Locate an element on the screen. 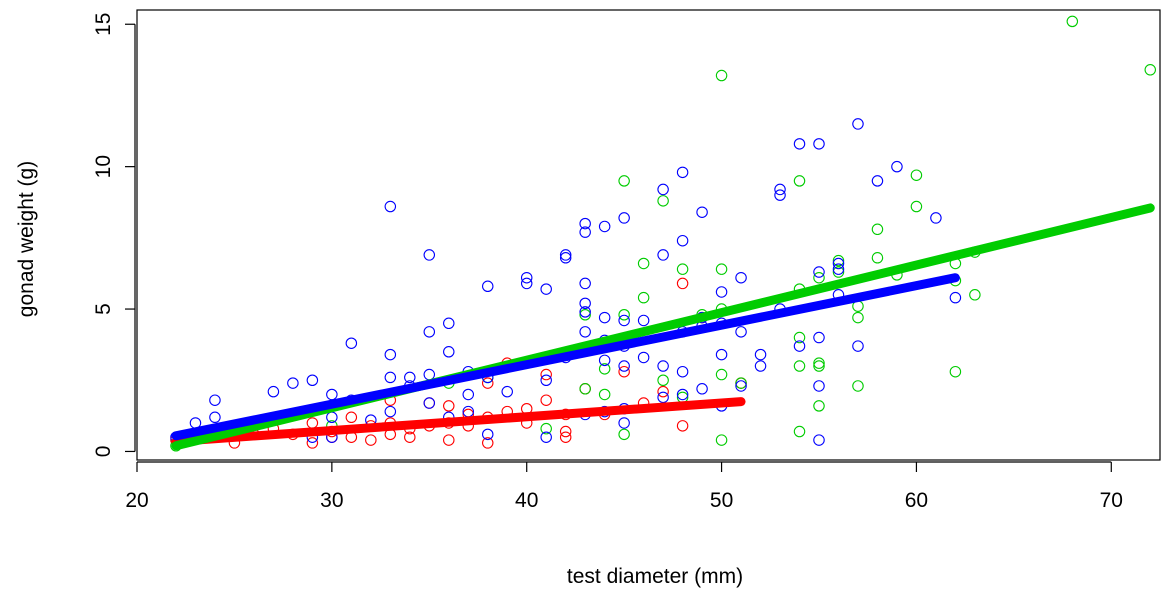  x-tick-label: 70 is located at coordinates (1111, 500).